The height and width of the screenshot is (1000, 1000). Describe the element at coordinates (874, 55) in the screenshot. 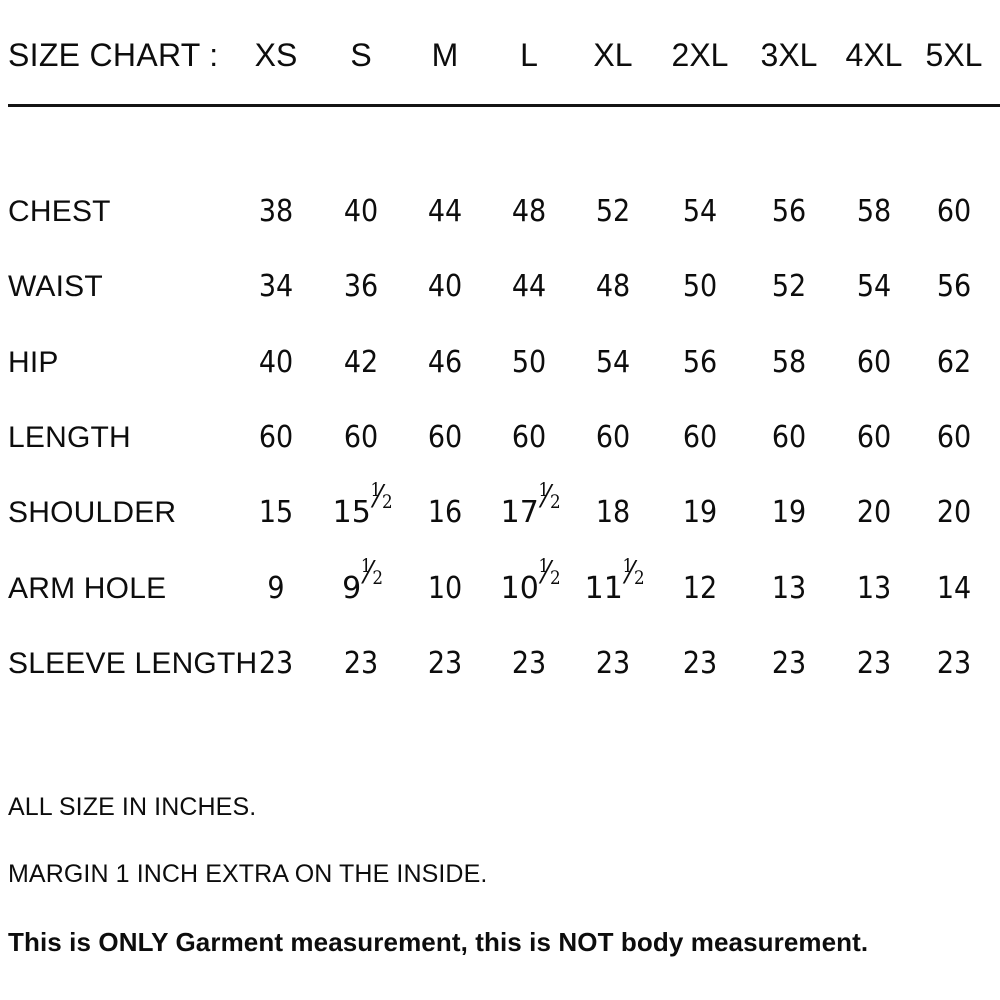

I see `size-column-header: 4XL` at that location.